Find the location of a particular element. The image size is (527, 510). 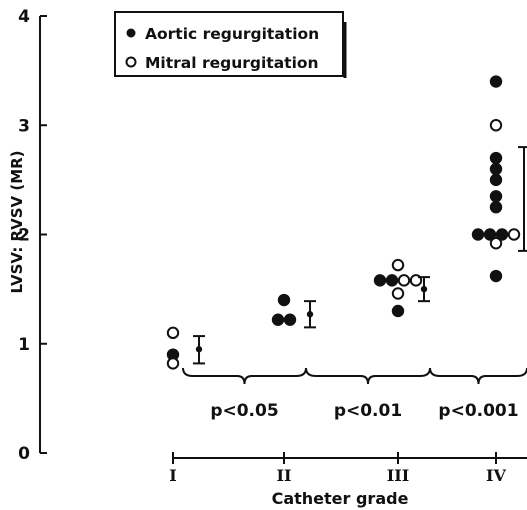

x-axis: I II III IV is located at coordinates (348, 468).